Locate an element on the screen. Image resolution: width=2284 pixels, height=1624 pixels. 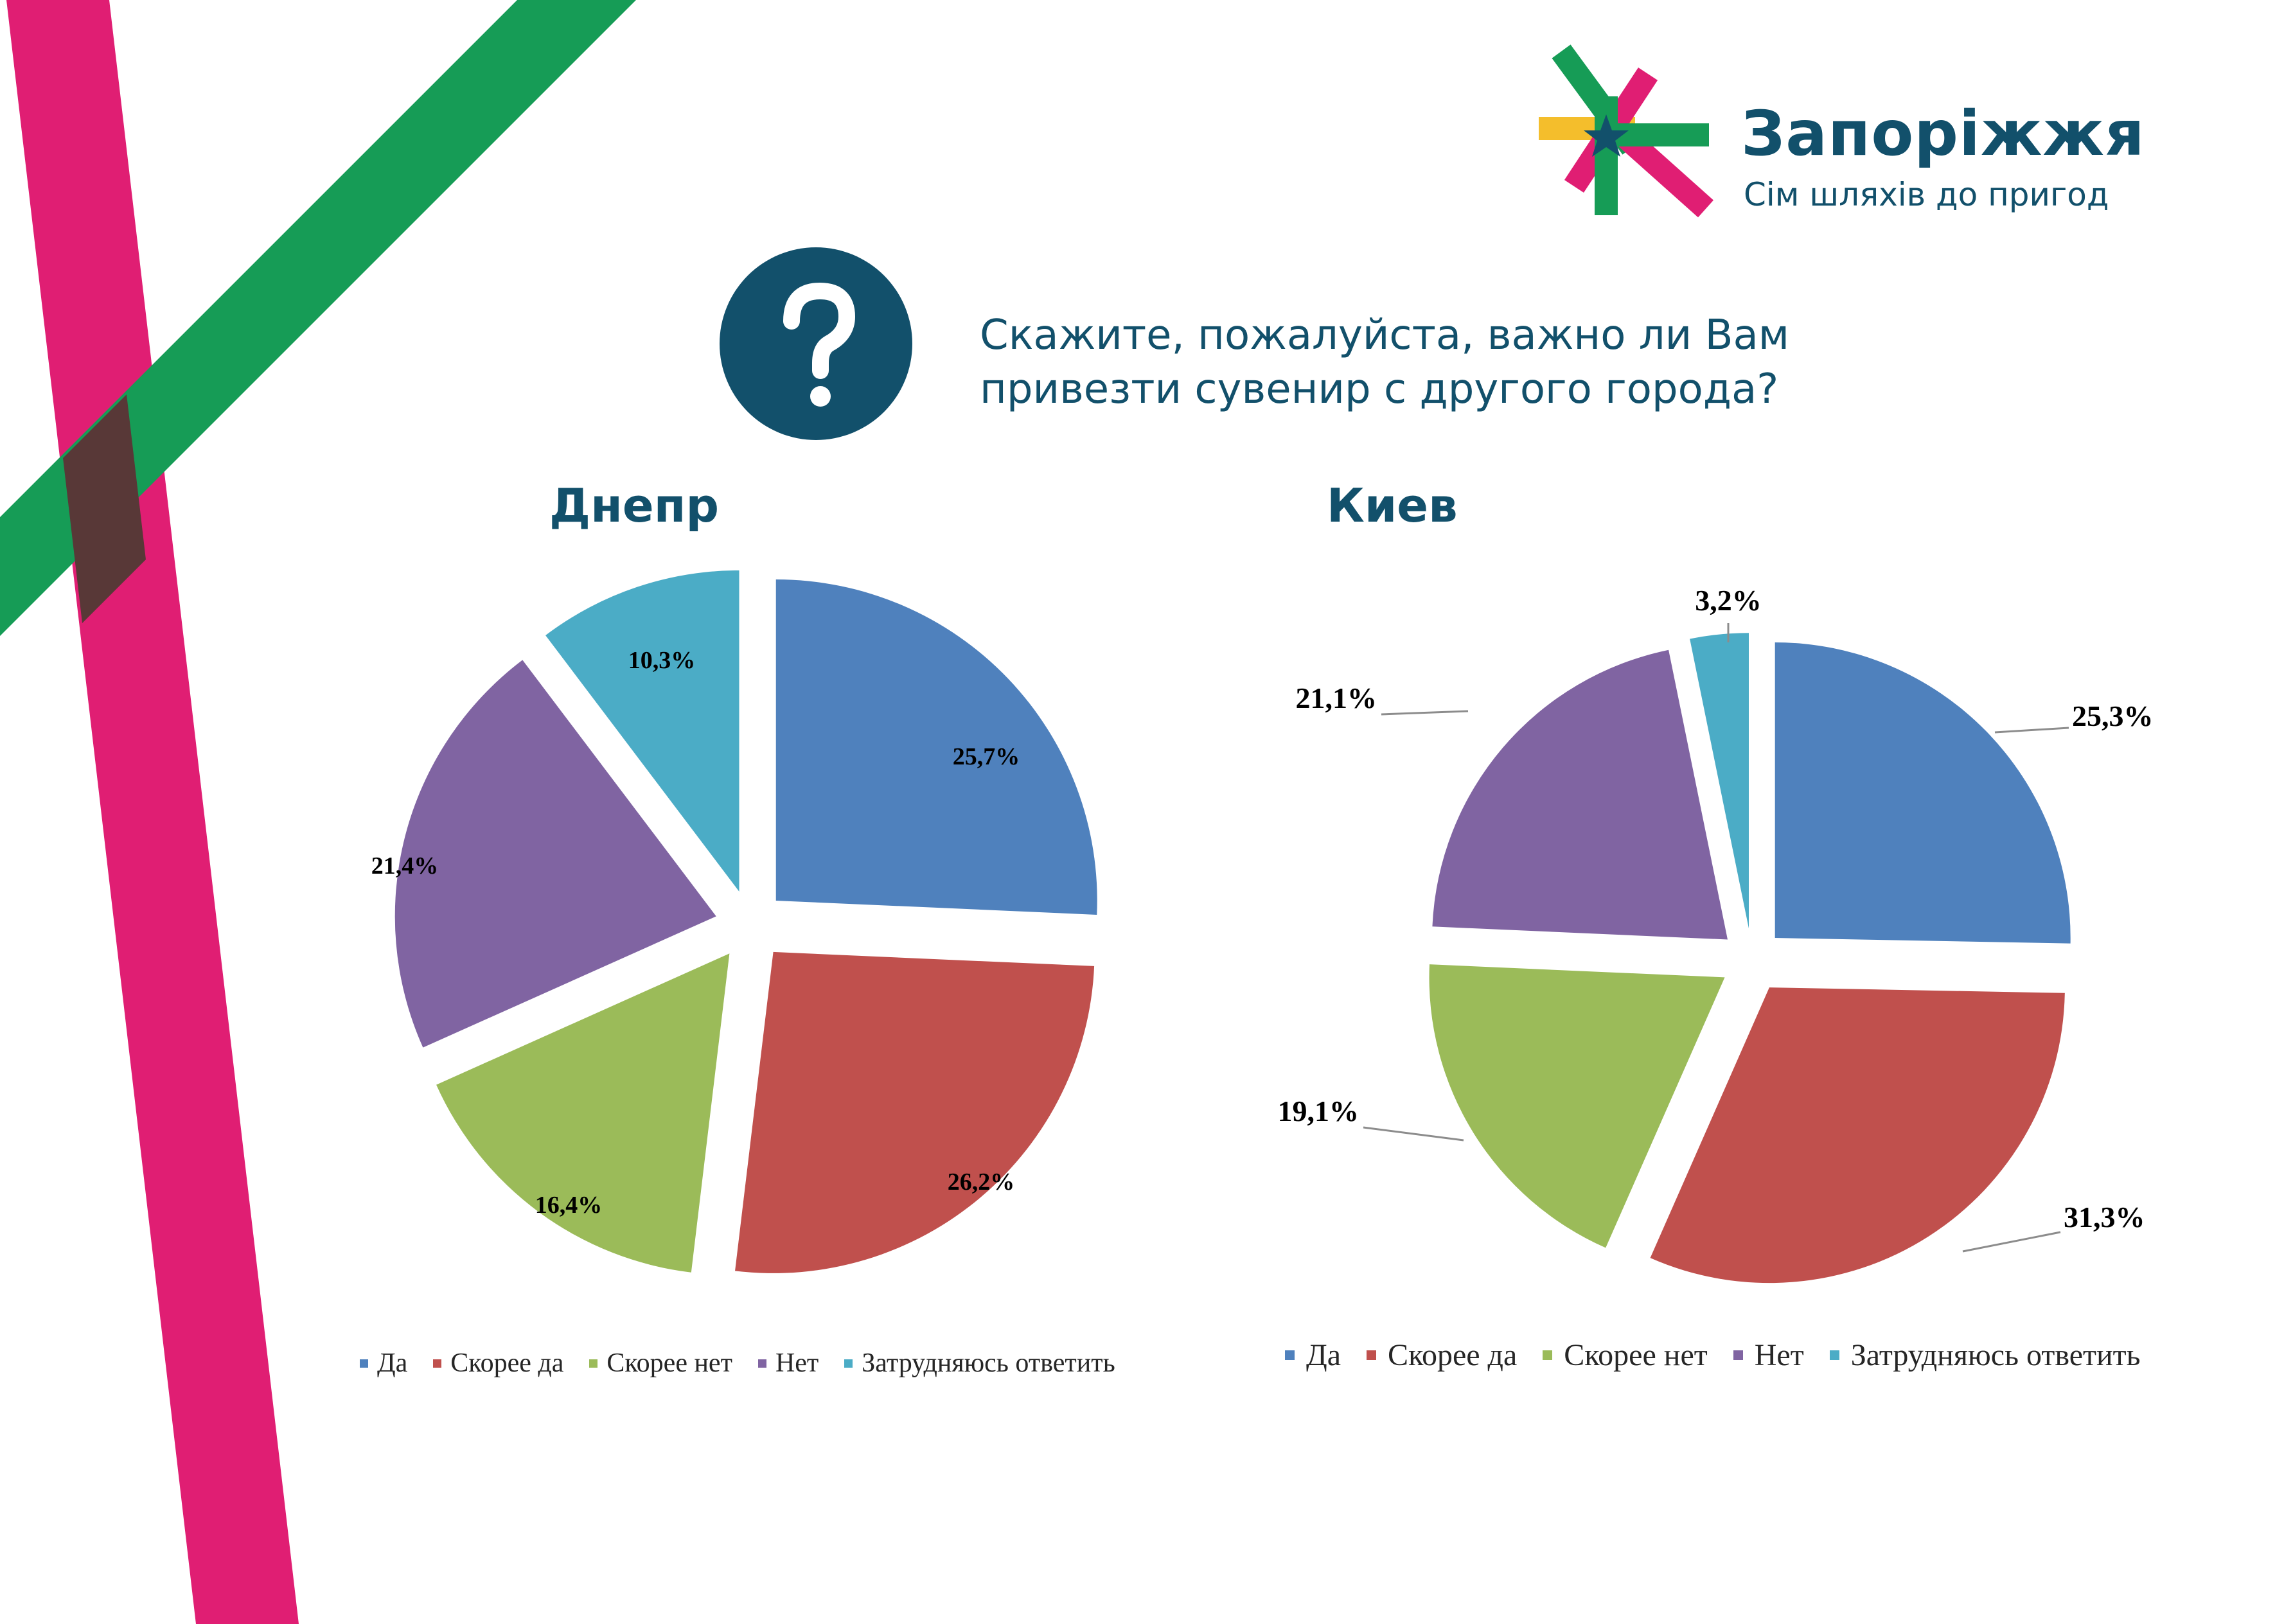
slice-label: 21,1% is located at coordinates (1336, 698).